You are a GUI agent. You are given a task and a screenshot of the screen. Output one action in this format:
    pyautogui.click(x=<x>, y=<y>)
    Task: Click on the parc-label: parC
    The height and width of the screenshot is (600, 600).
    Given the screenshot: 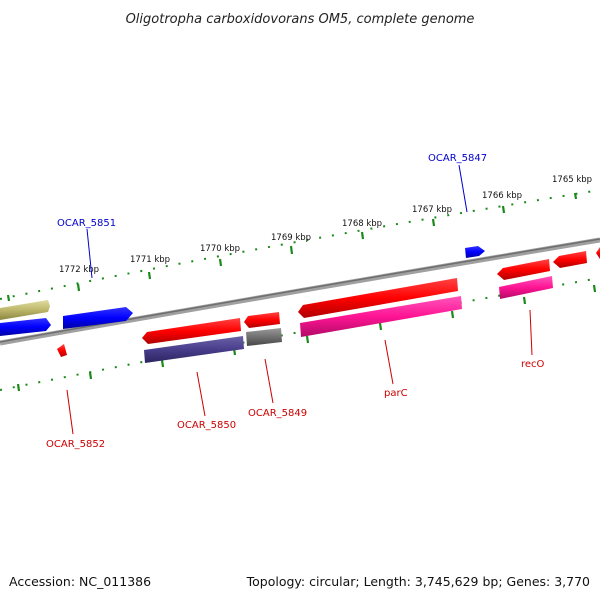 What is the action you would take?
    pyautogui.click(x=396, y=393)
    